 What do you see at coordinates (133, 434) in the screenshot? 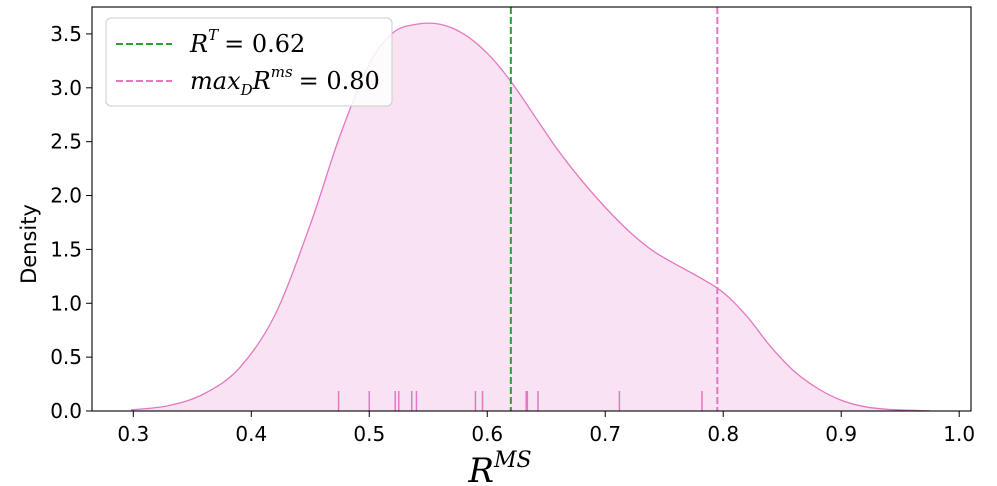
I see `x-tick-label: 0.3` at bounding box center [133, 434].